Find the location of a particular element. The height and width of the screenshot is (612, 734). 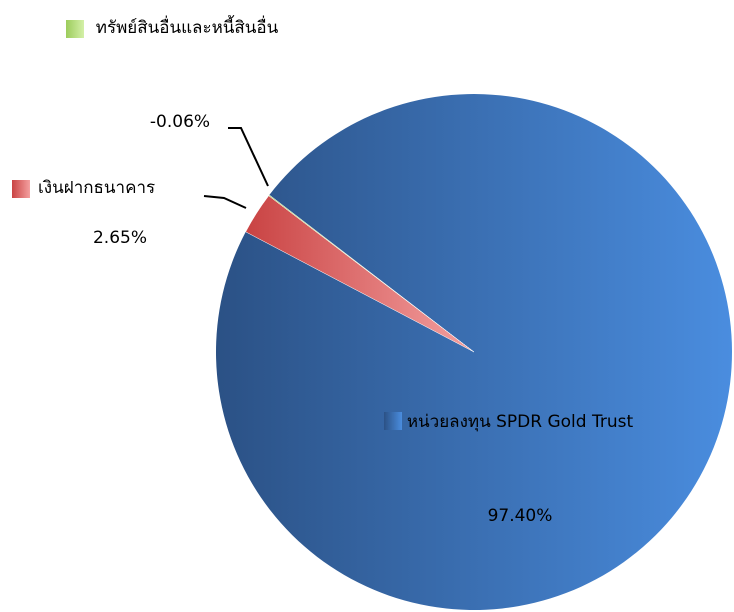

category-label: หน่วยลงทุน SPDR Gold Trust is located at coordinates (520, 422).